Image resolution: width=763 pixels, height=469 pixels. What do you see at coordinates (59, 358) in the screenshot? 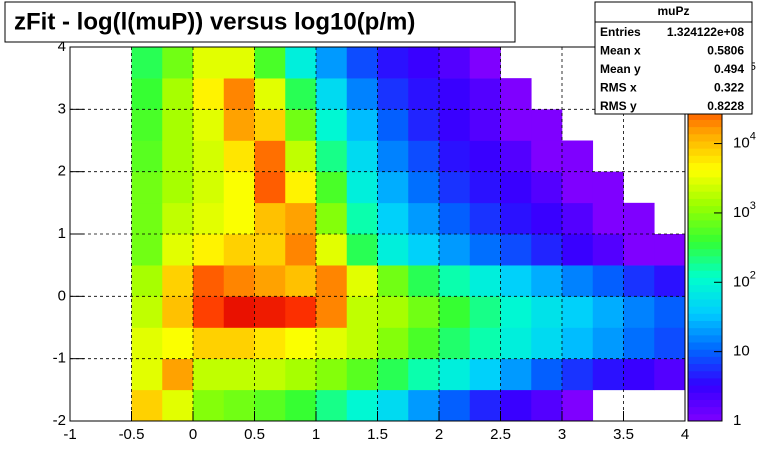
I see `y-tick-label: -1` at bounding box center [59, 358].